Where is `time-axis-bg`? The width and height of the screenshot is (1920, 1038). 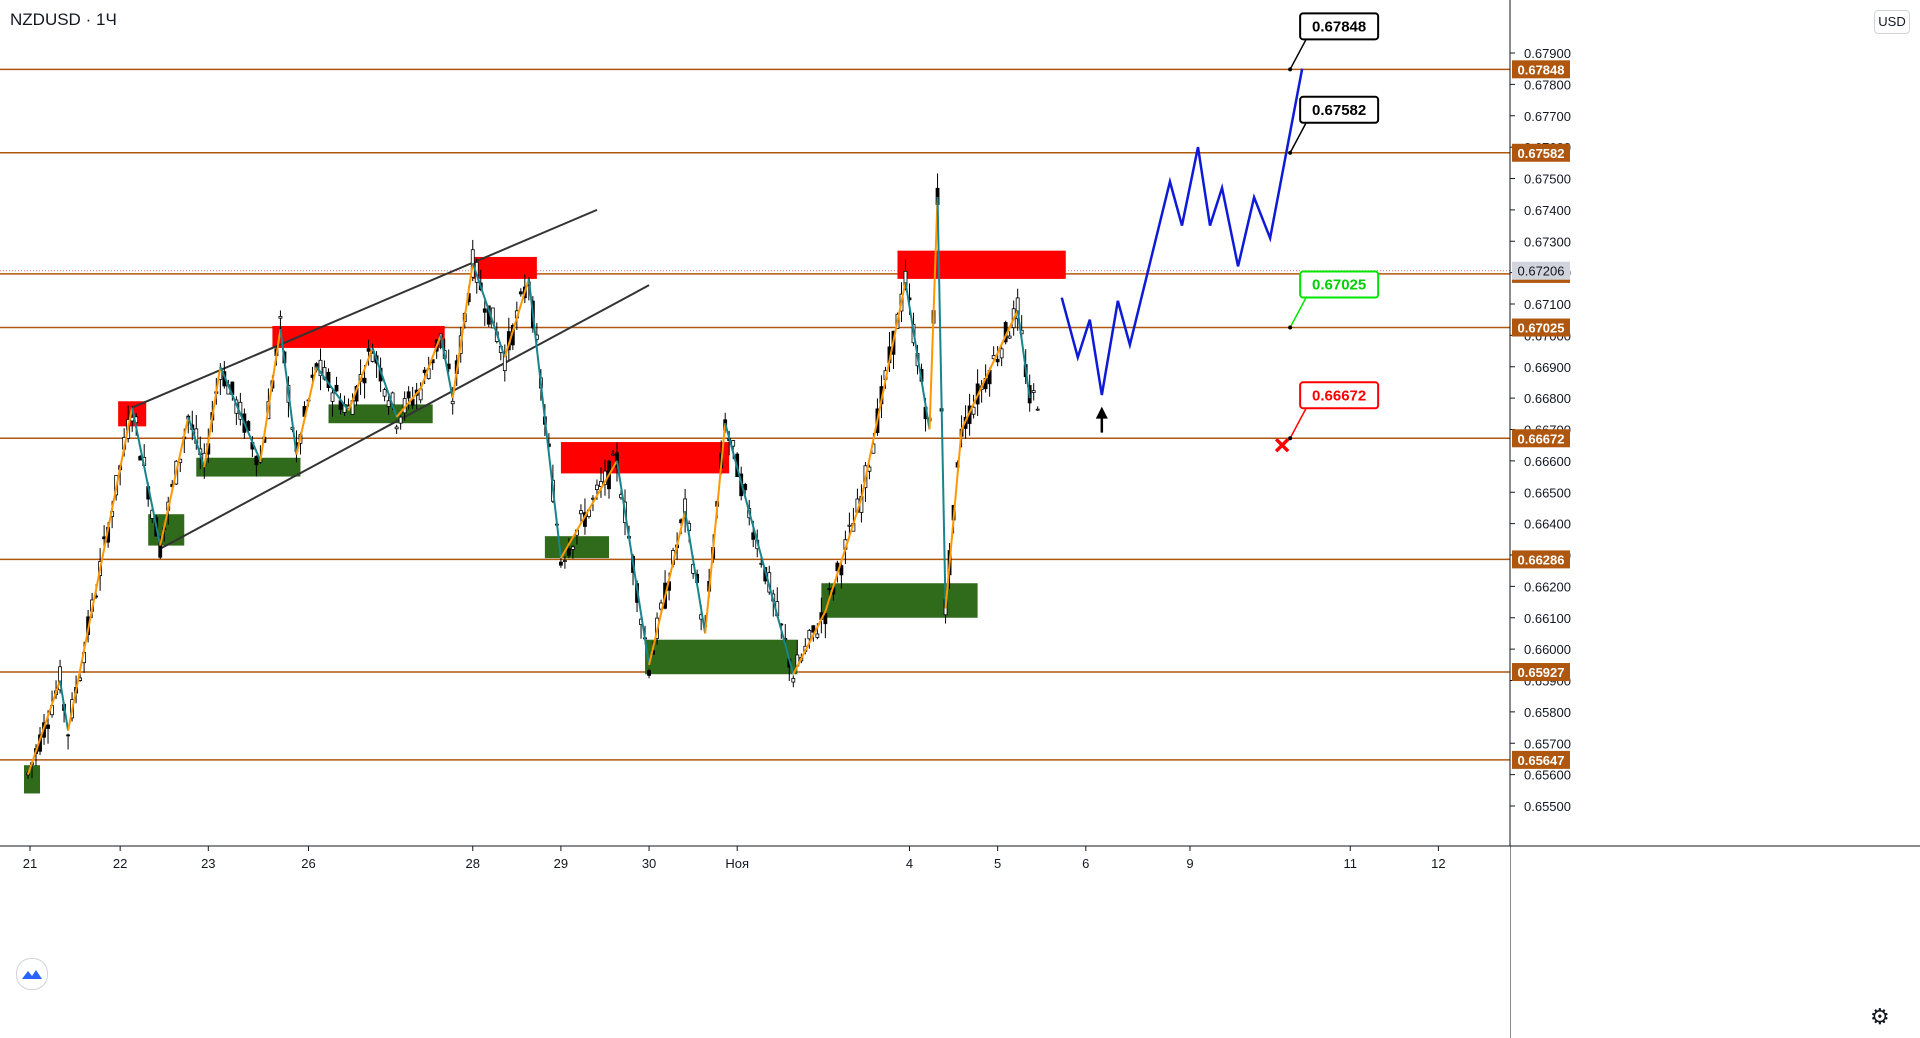 time-axis-bg is located at coordinates (755, 942).